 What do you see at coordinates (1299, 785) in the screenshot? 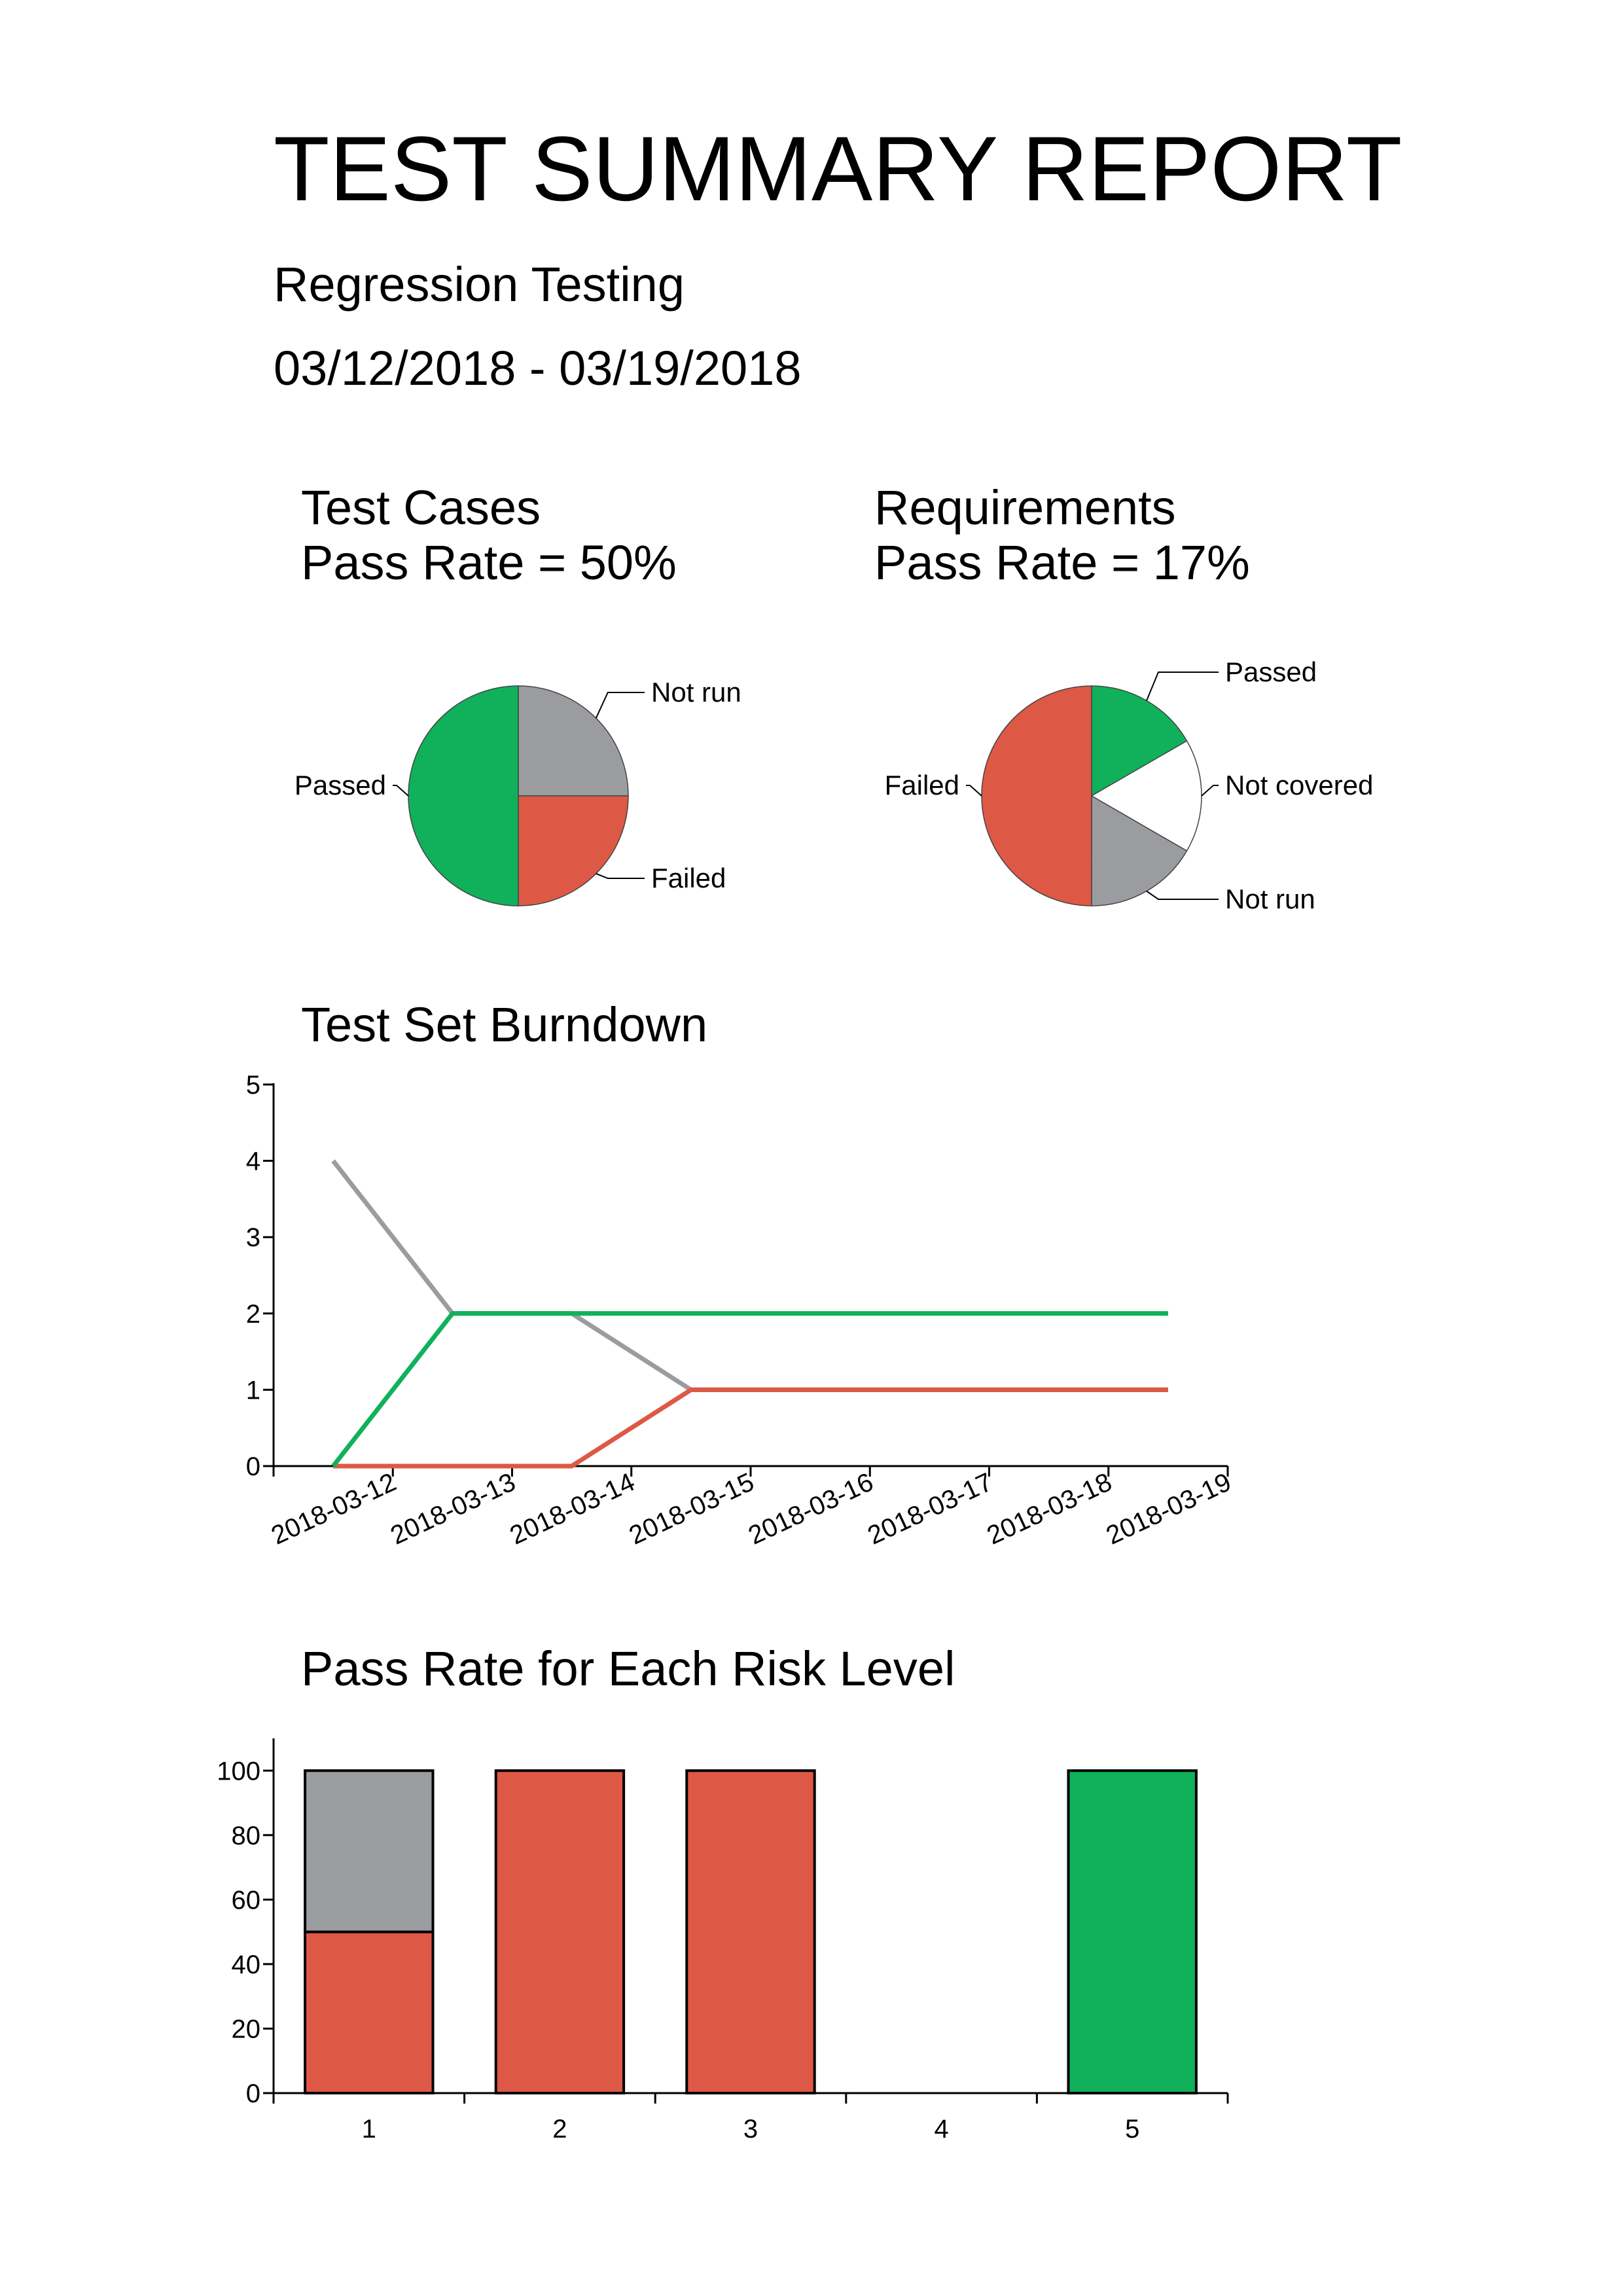
I see `pie-label-not-covered: Not covered` at bounding box center [1299, 785].